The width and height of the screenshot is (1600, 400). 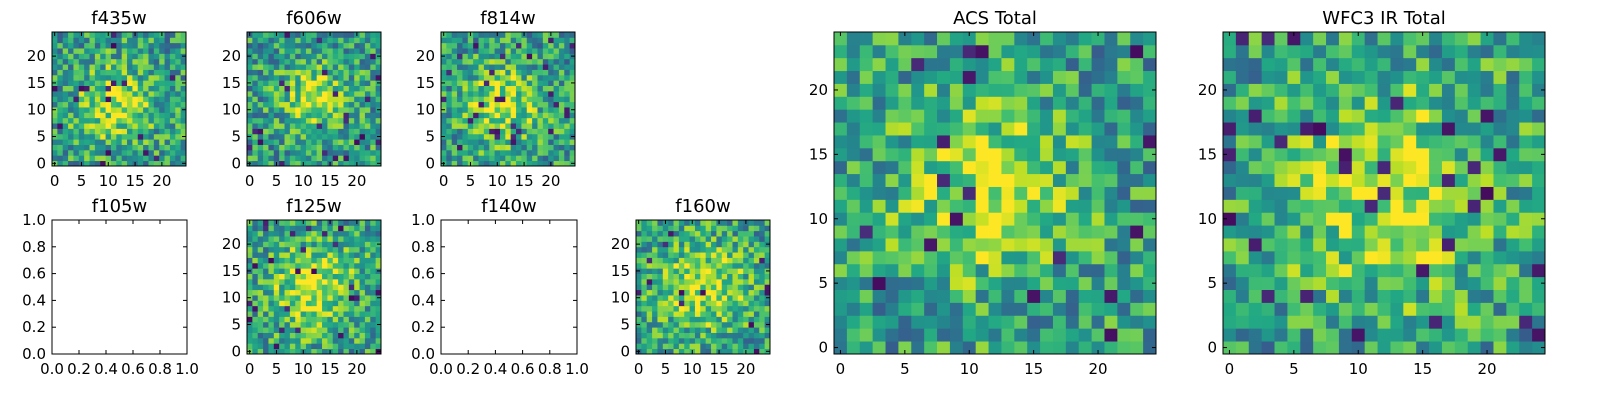 I want to click on axes-frame, so click(x=508, y=99).